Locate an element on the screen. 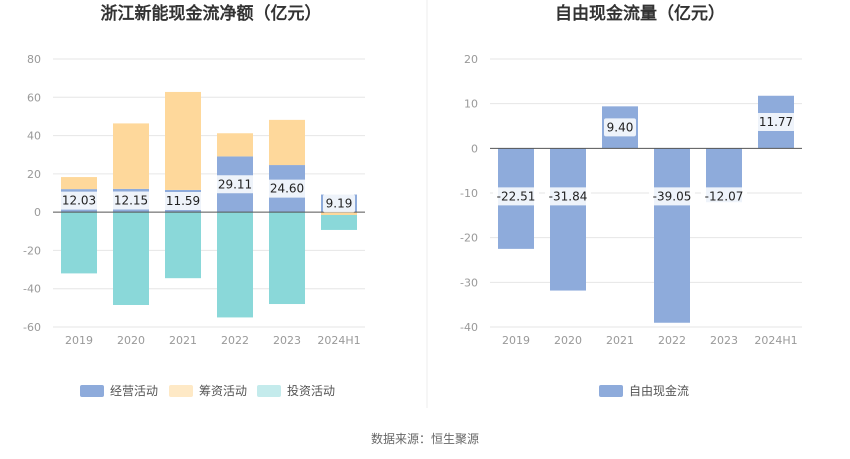  data-label: 12.15 is located at coordinates (131, 200).